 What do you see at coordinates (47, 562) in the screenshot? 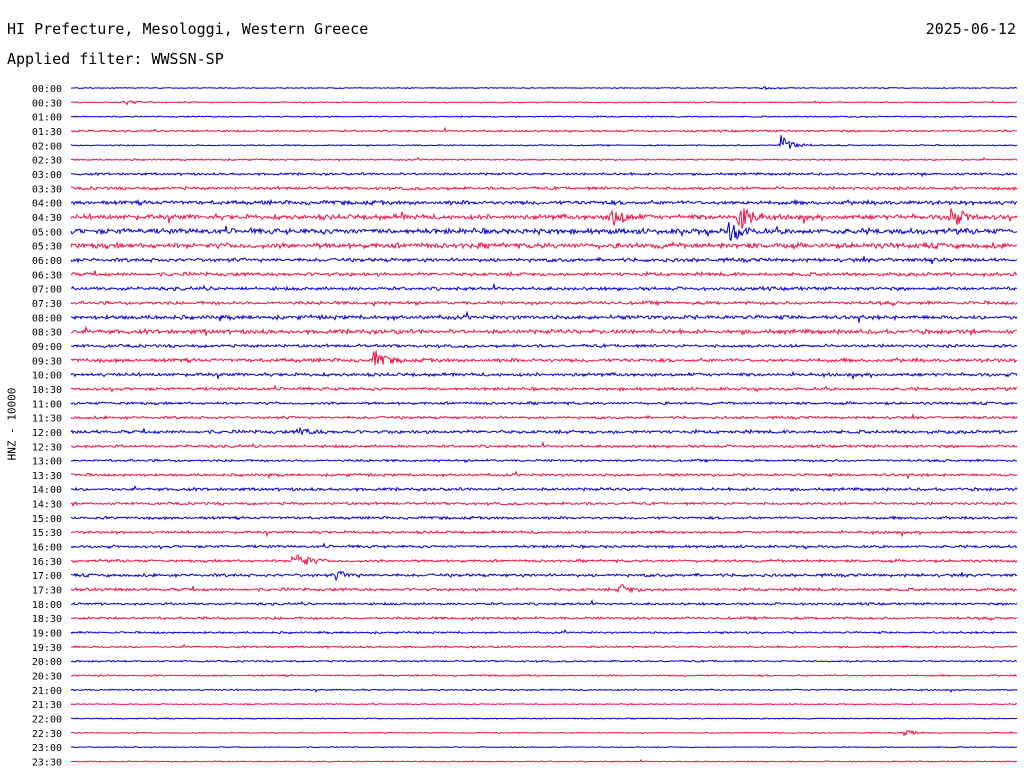
I see `row-time-label: 16:30` at bounding box center [47, 562].